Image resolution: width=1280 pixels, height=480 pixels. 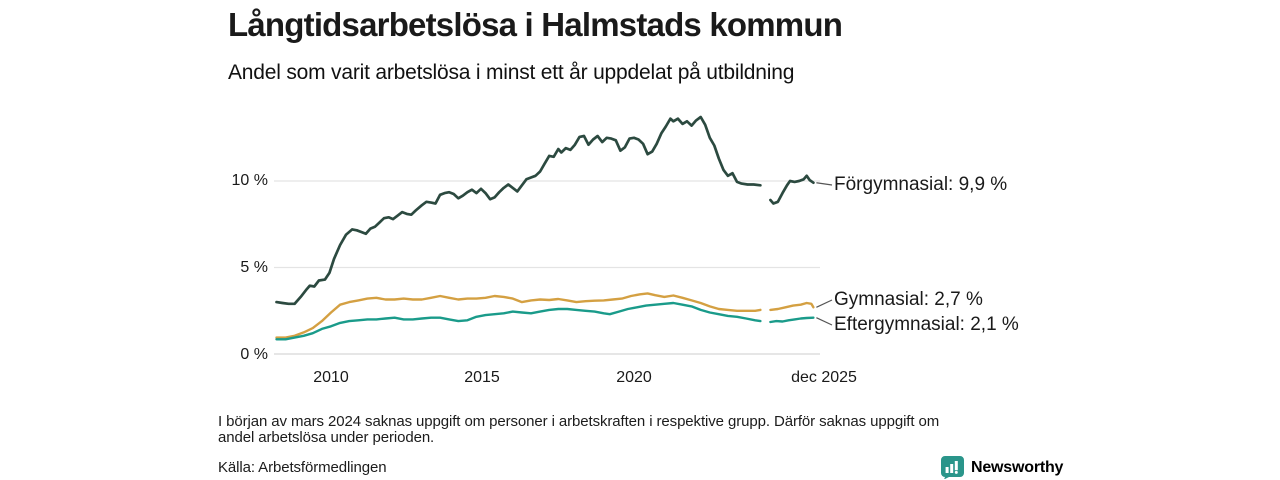 I want to click on y-axis-tick-10: 10 %, so click(x=249, y=180).